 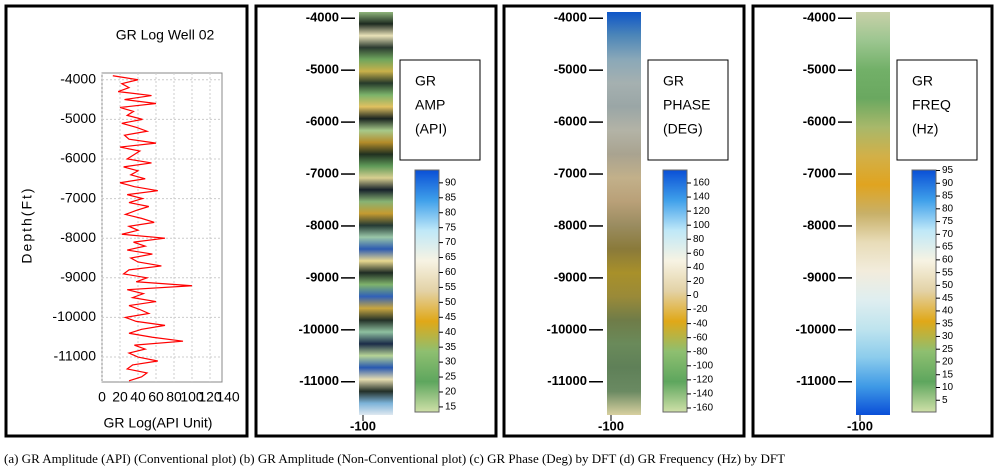 I want to click on colorbar-tick-label: -20, so click(x=700, y=309).